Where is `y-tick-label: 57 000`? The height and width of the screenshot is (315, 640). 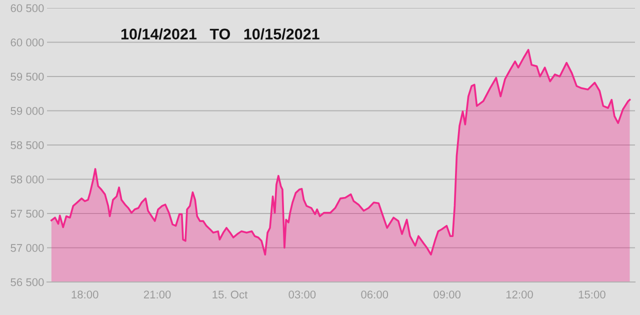
y-tick-label: 57 000 is located at coordinates (27, 248).